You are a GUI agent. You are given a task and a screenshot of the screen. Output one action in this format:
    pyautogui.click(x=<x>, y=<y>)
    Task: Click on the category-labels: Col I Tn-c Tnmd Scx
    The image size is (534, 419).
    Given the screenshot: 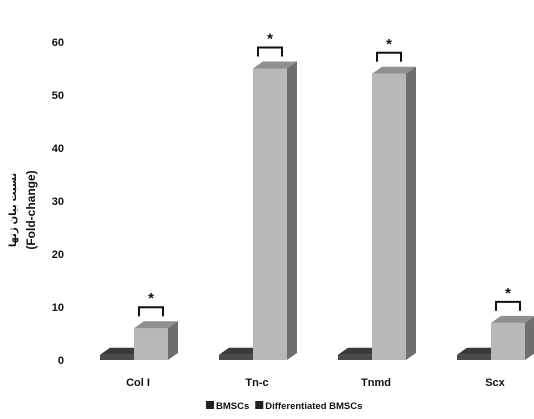 What is the action you would take?
    pyautogui.click(x=316, y=383)
    